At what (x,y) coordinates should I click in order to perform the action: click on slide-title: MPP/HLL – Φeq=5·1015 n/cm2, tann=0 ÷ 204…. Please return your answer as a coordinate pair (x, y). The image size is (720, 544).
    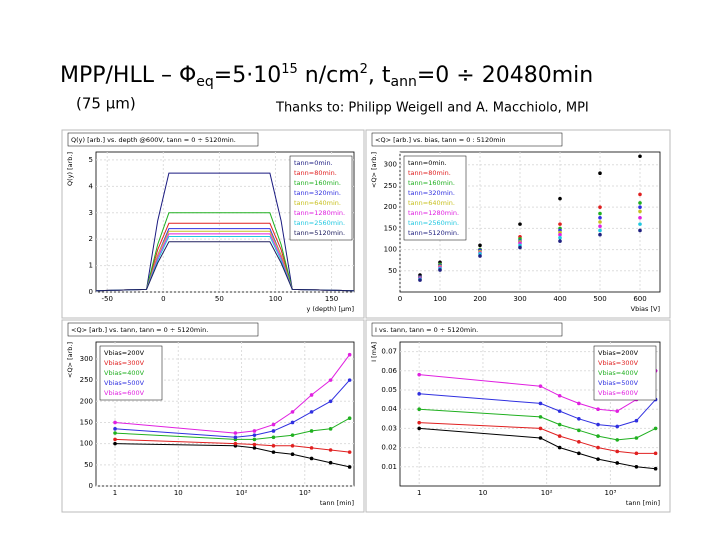
    Looking at the image, I should click on (326, 76).